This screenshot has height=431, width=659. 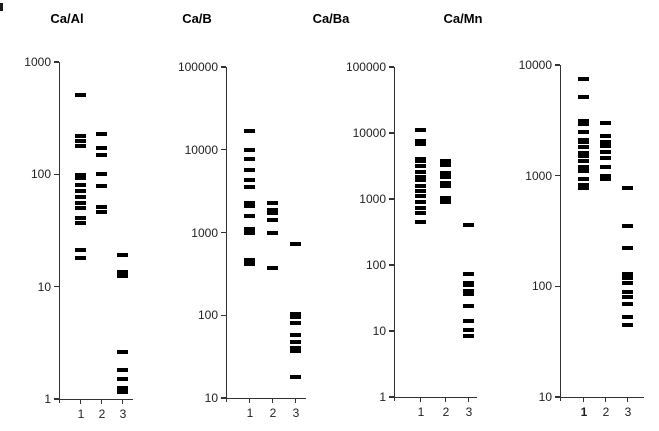 What do you see at coordinates (535, 65) in the screenshot?
I see `y-tick-label: 10000` at bounding box center [535, 65].